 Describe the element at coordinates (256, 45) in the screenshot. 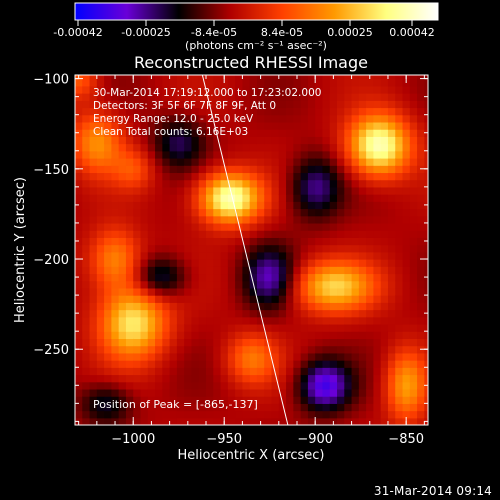

I see `colorbar-units: (photons cm⁻² s⁻¹ asec⁻²)` at that location.